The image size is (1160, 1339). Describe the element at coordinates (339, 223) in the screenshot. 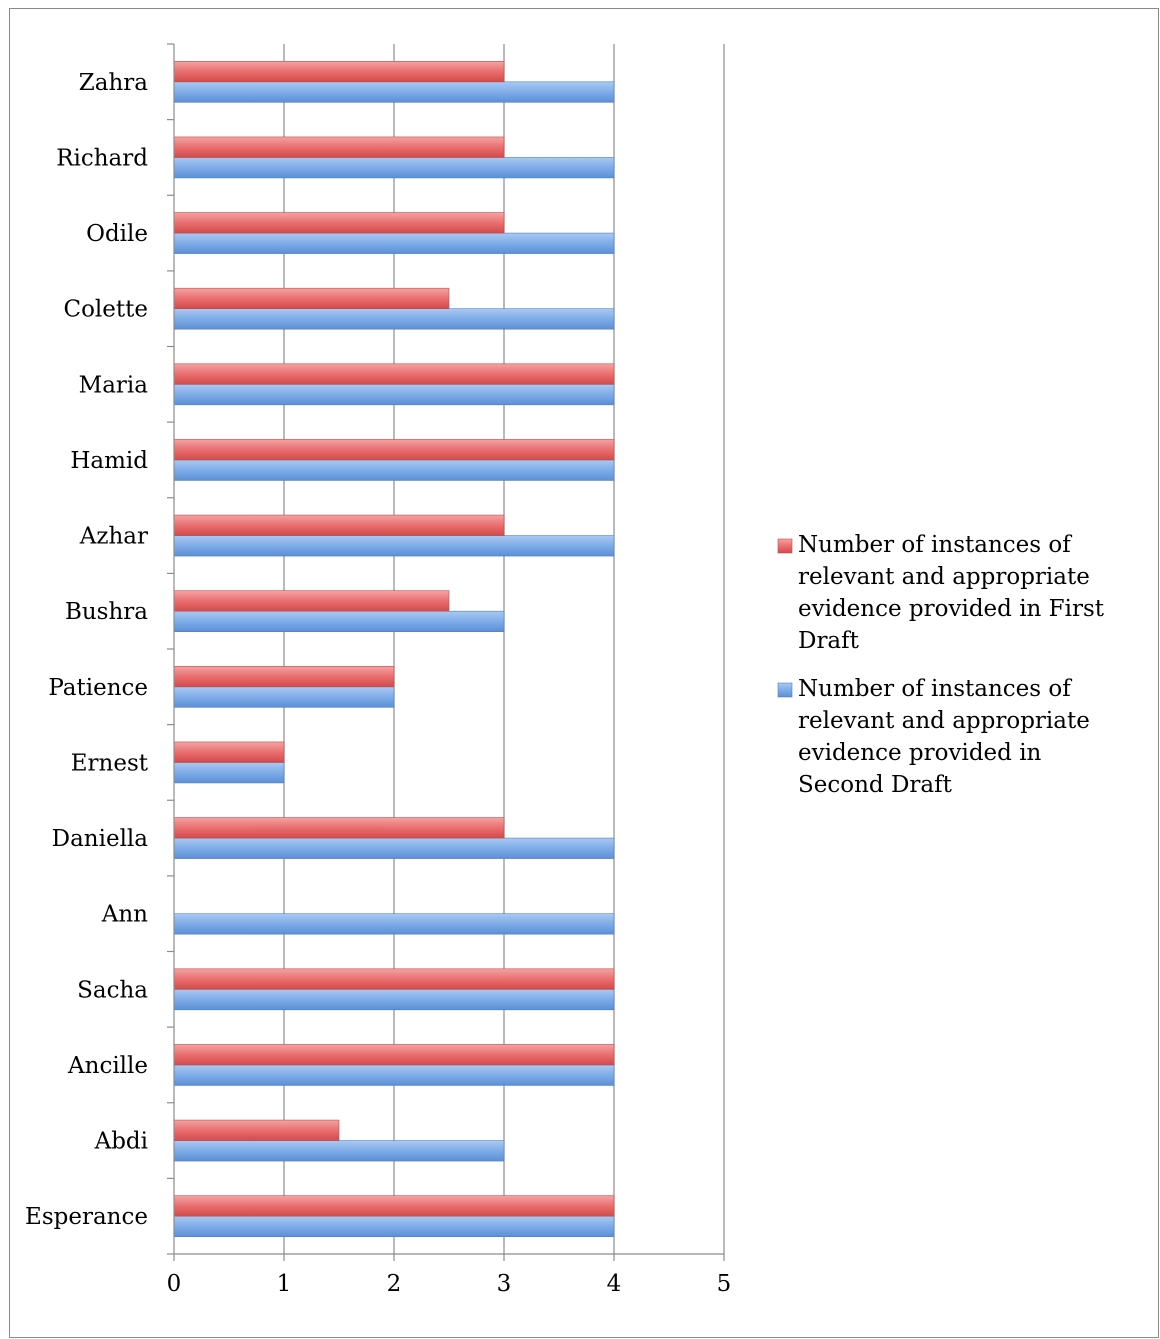

I see `first-draft-bar-odile` at that location.